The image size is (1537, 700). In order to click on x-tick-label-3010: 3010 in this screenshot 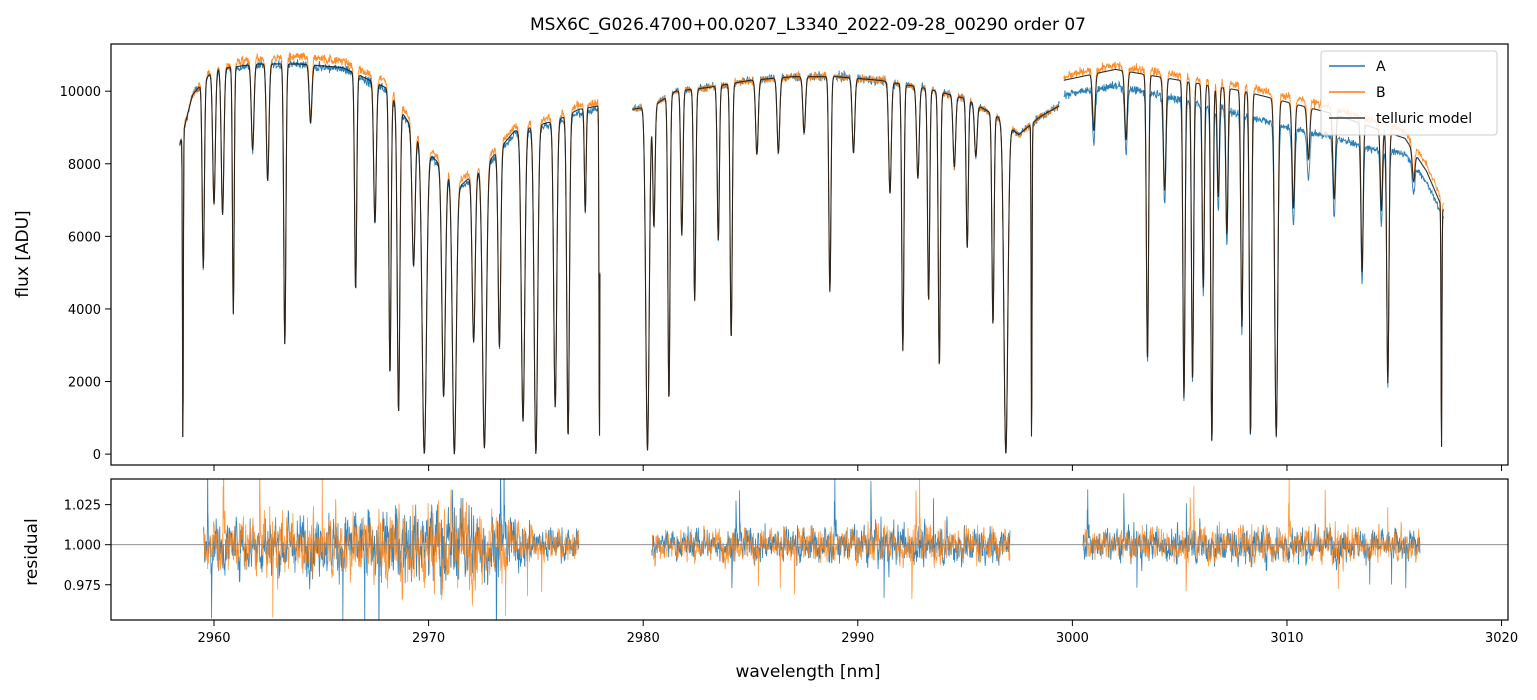, I will do `click(1286, 638)`.